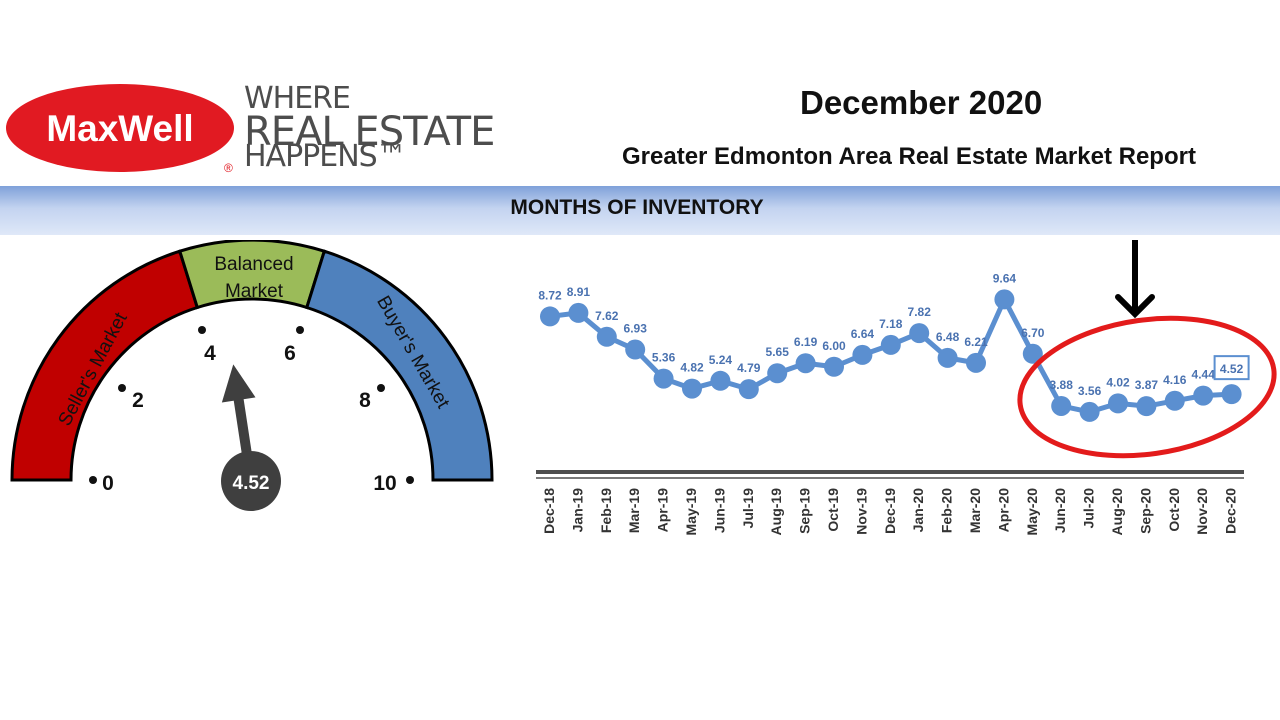 Image resolution: width=1280 pixels, height=720 pixels. What do you see at coordinates (1202, 511) in the screenshot?
I see `x-tick-label: Nov-20` at bounding box center [1202, 511].